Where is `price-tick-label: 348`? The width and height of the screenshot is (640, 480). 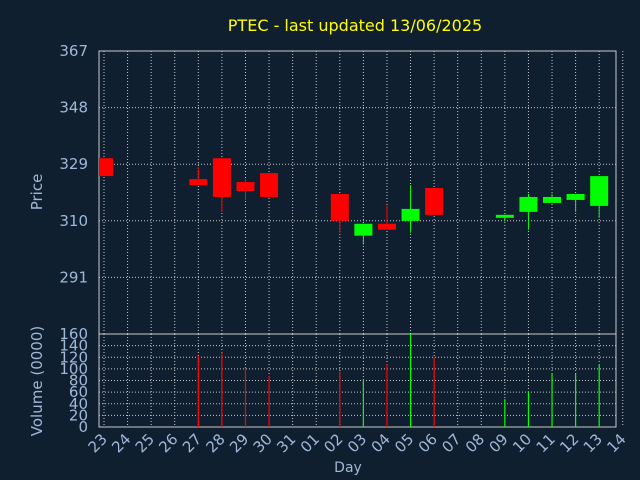
price-tick-label: 348 is located at coordinates (73, 108).